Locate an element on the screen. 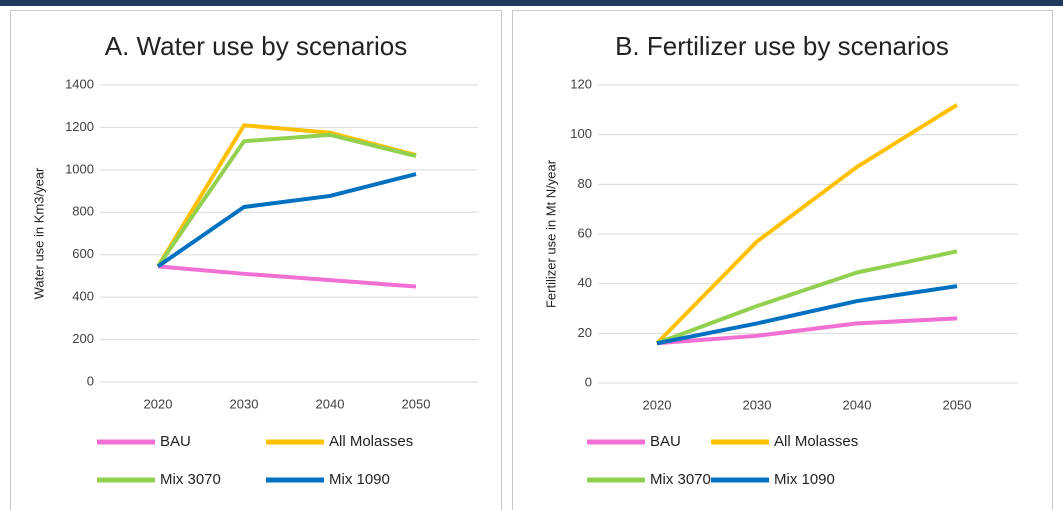 Image resolution: width=1063 pixels, height=510 pixels. top-bar is located at coordinates (531, 3).